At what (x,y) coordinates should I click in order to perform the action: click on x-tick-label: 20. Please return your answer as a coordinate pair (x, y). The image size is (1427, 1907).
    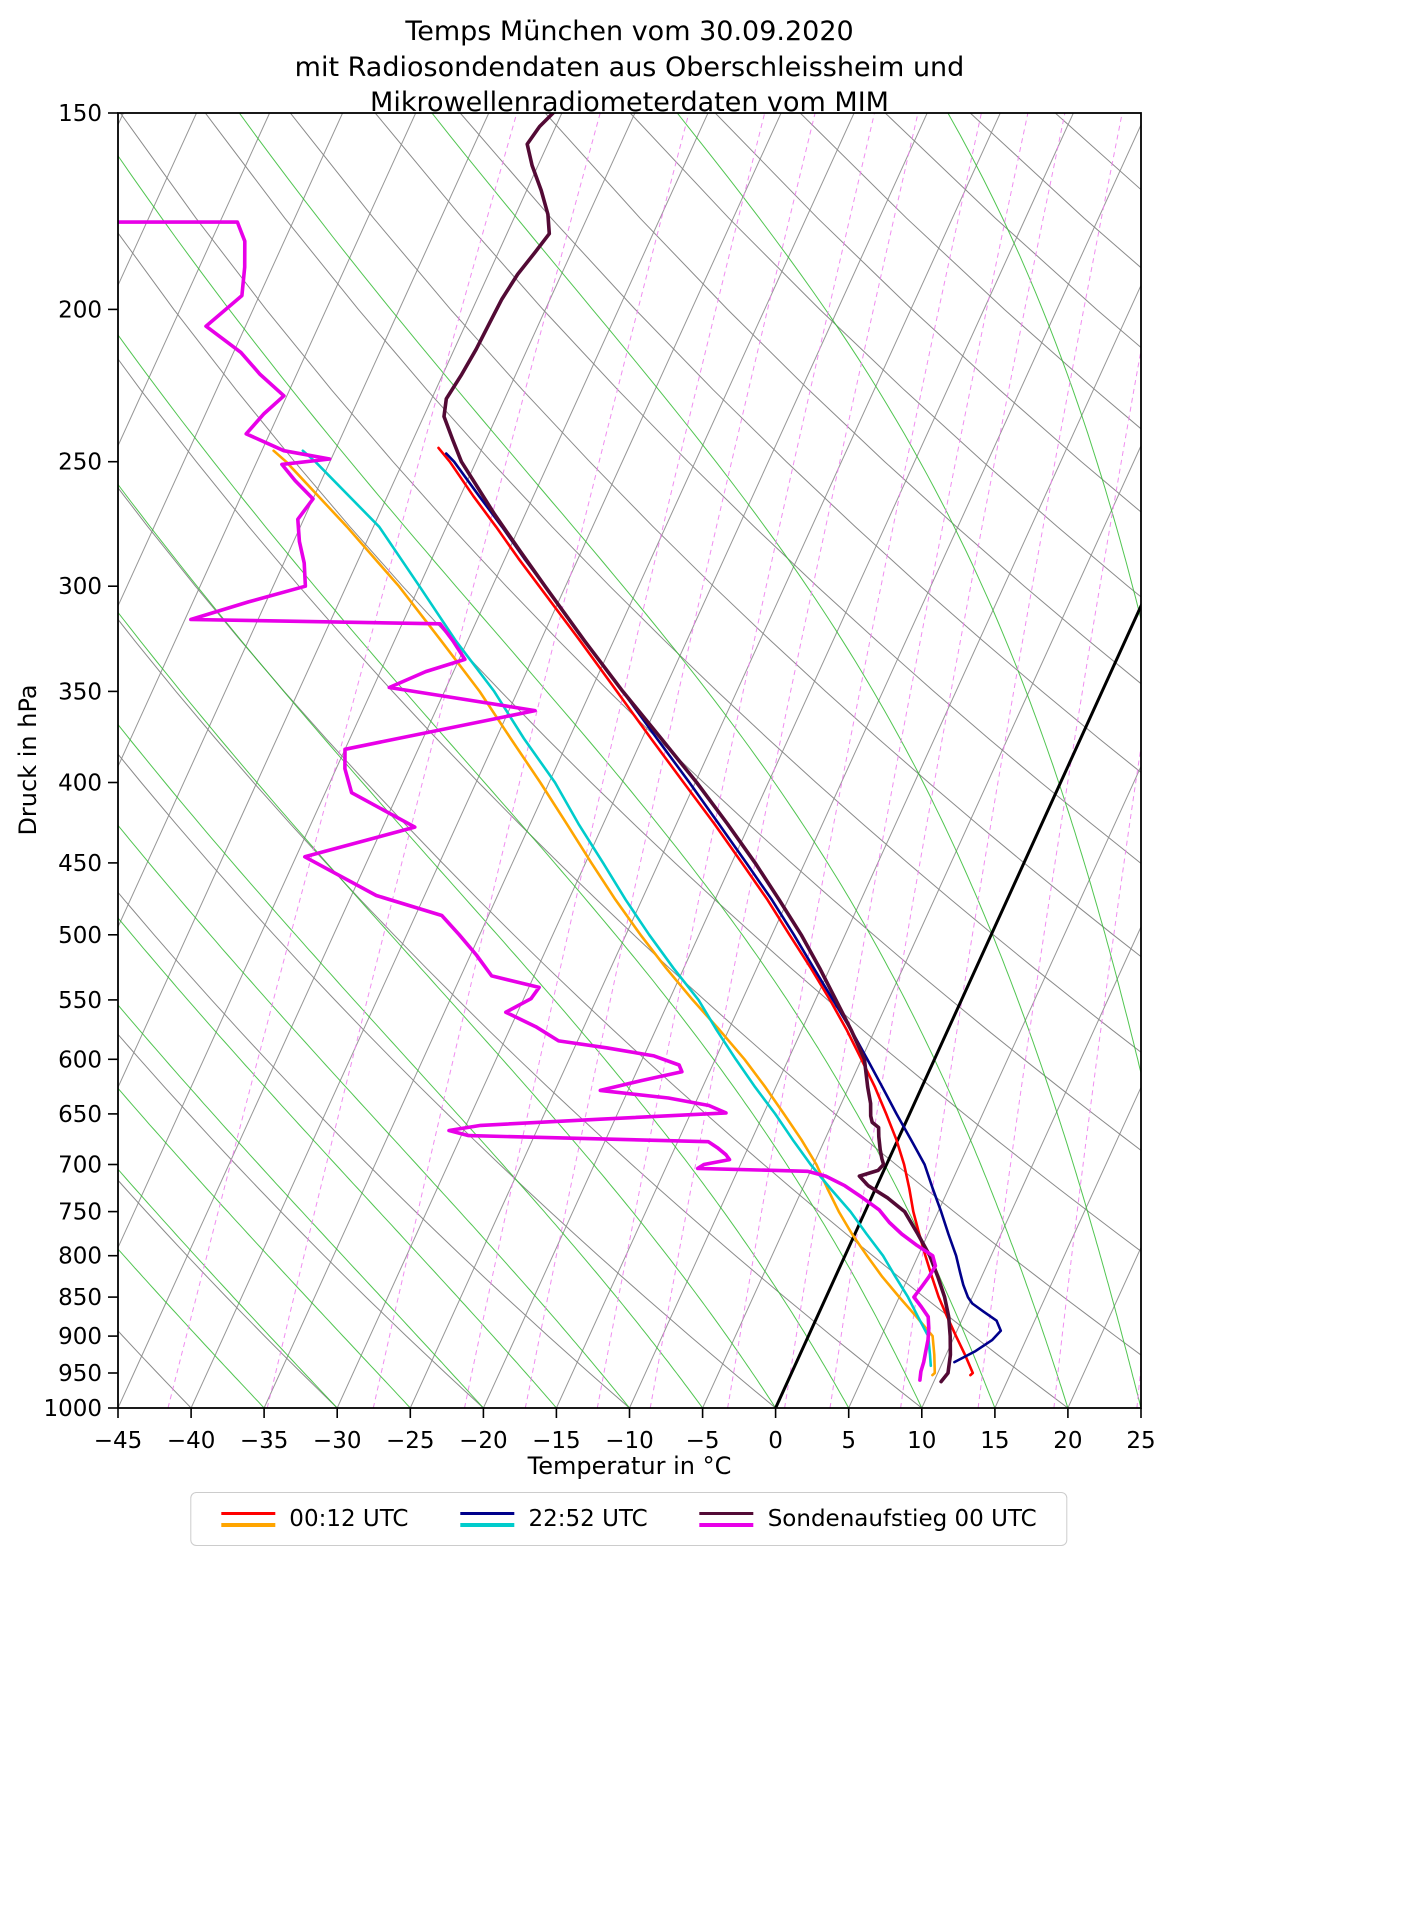
    Looking at the image, I should click on (1067, 1441).